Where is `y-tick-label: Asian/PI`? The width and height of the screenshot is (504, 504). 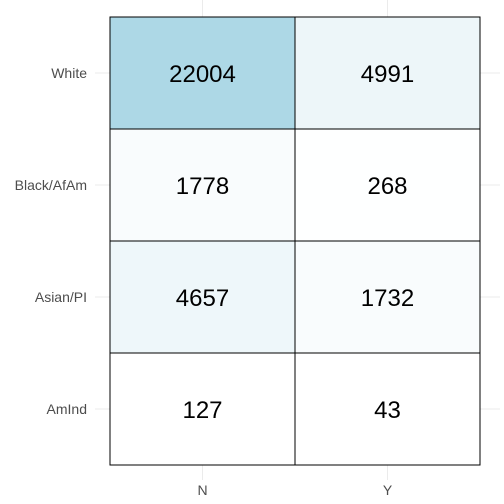 y-tick-label: Asian/PI is located at coordinates (61, 297).